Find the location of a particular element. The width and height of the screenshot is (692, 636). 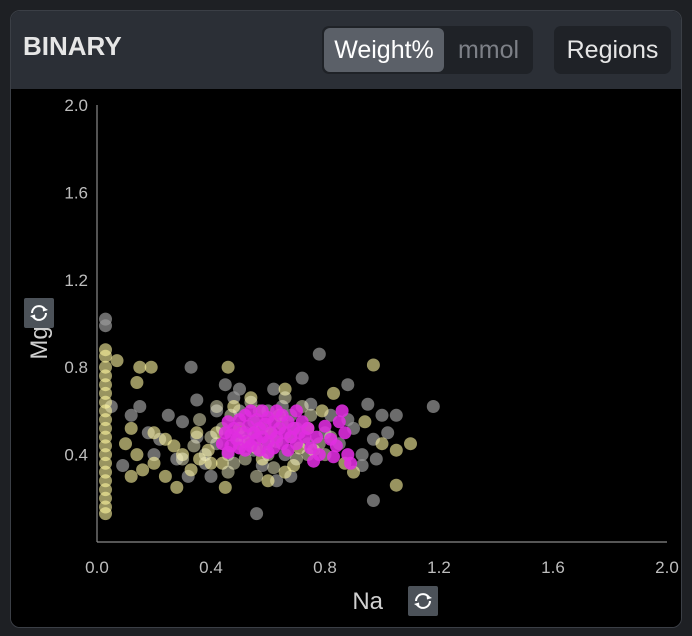

panel-header: BINARY Weight% mmol Regions is located at coordinates (346, 50).